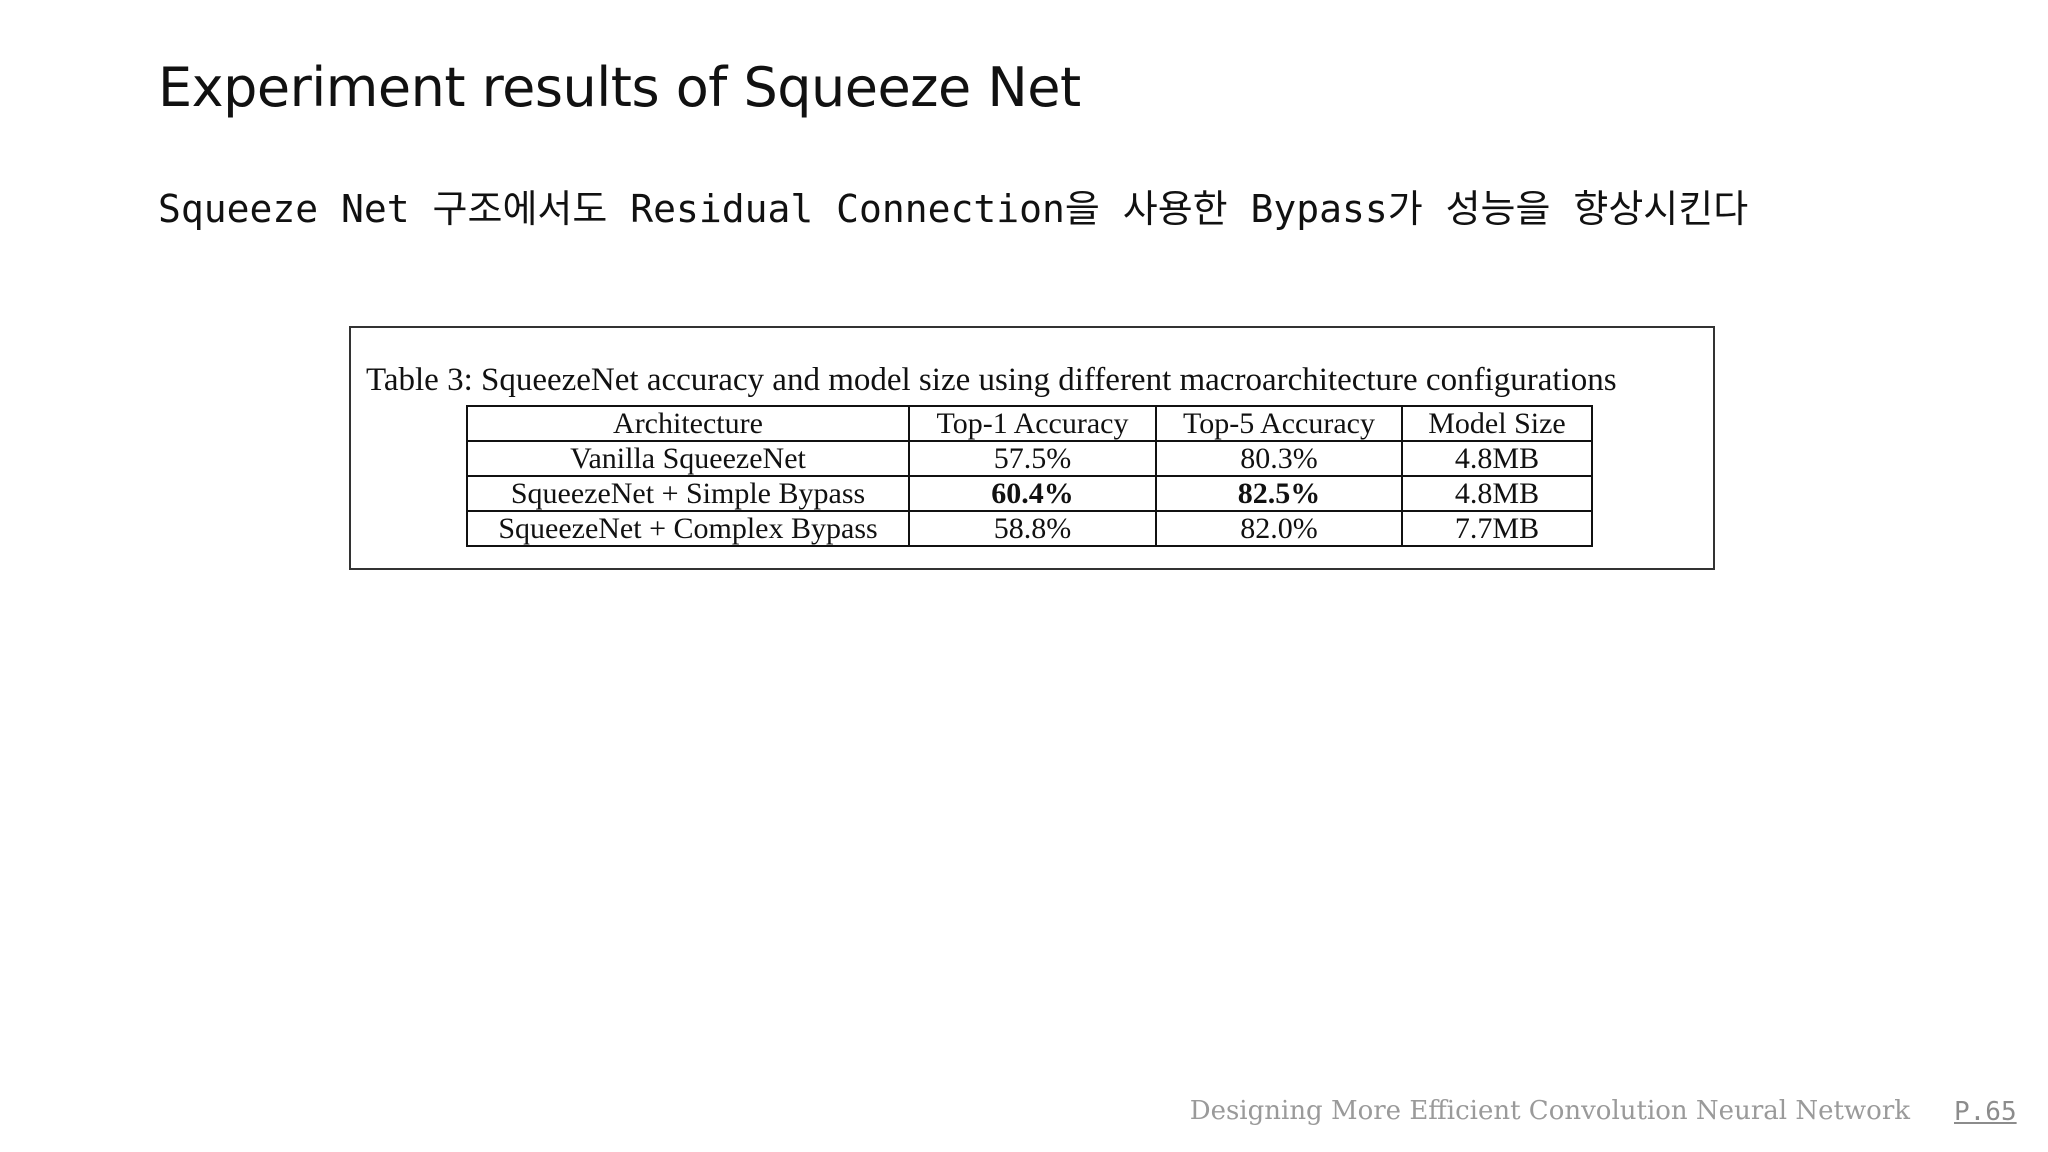 The image size is (2048, 1152). I want to click on table-row: Vanilla SqueezeNet 57.5% 80.3% 4.8MB, so click(1029, 458).